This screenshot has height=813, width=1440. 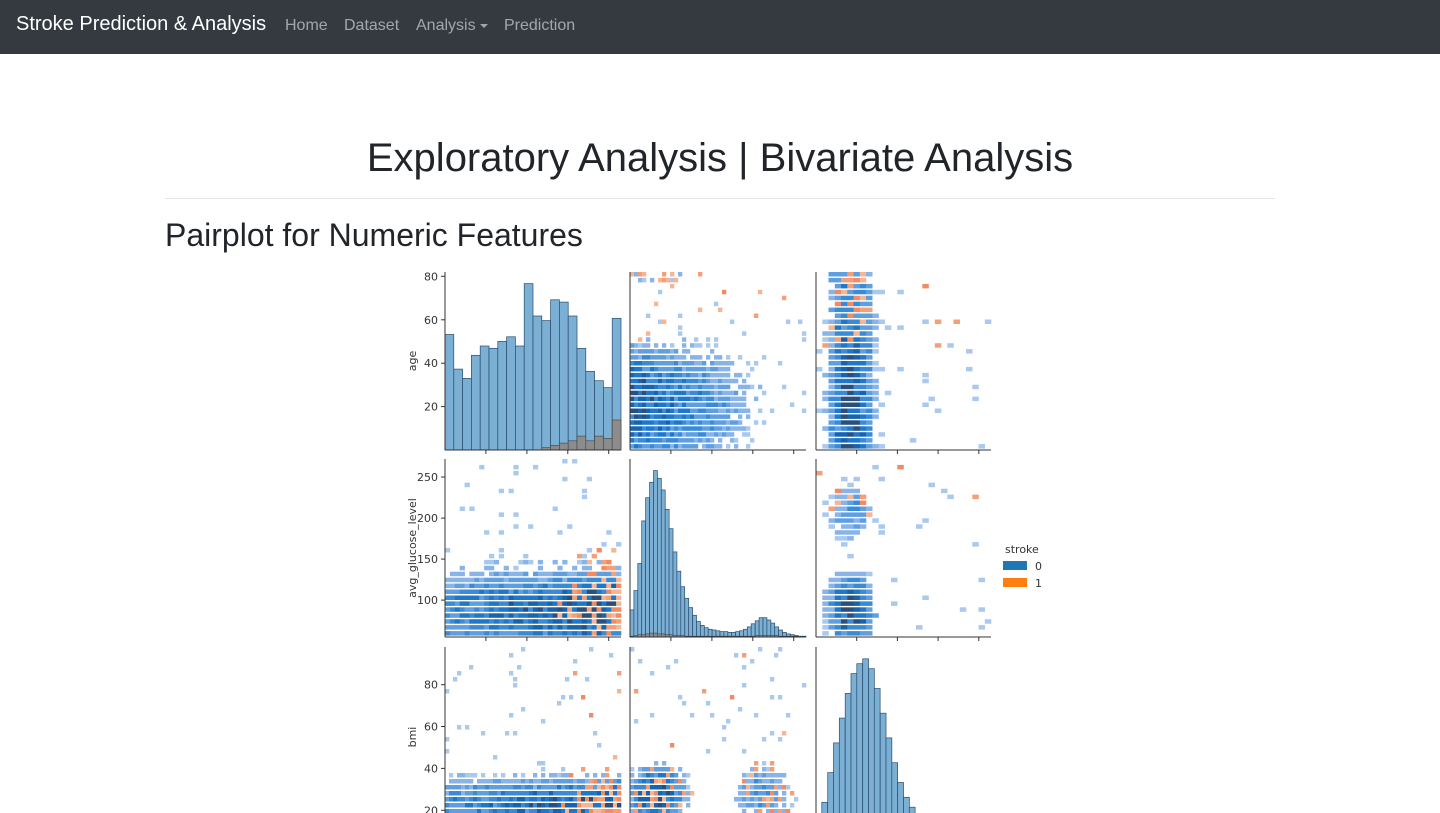 I want to click on y-tick-label: 60, so click(x=431, y=320).